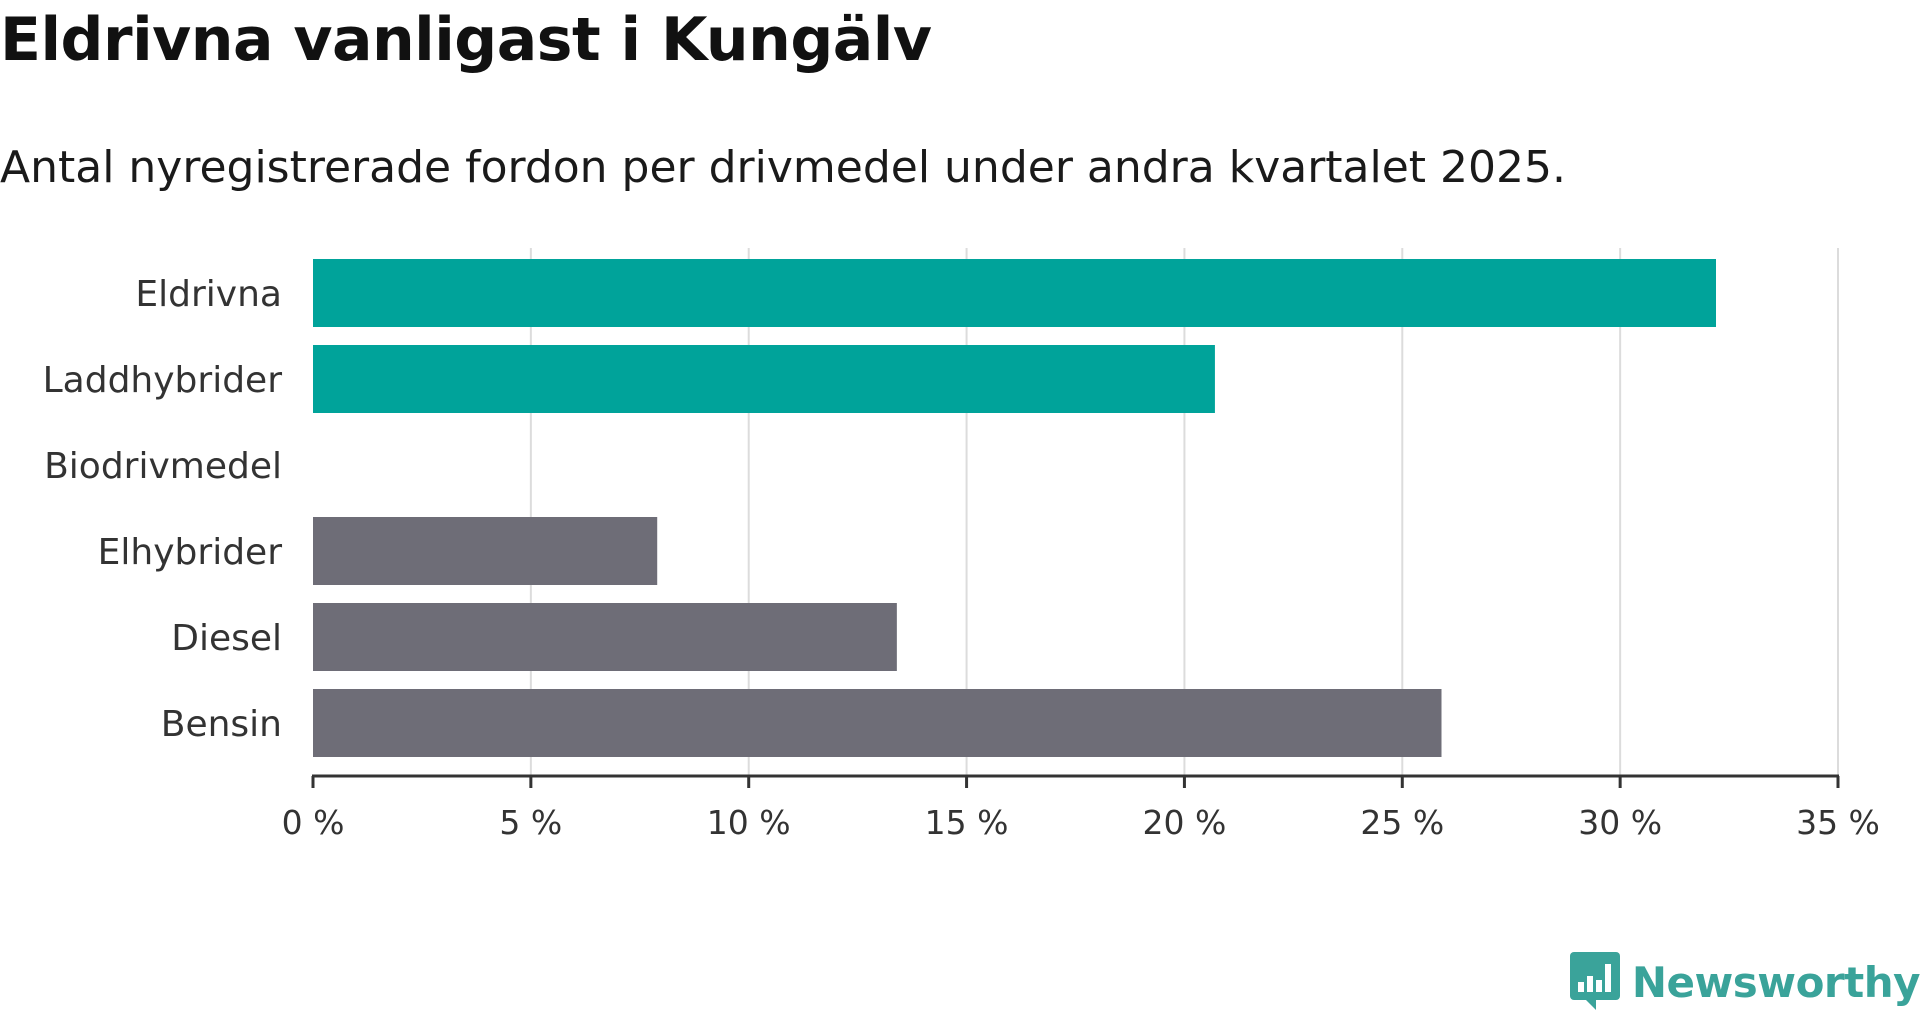 This screenshot has height=1012, width=1920. I want to click on x-tick-label: 15 %, so click(967, 822).